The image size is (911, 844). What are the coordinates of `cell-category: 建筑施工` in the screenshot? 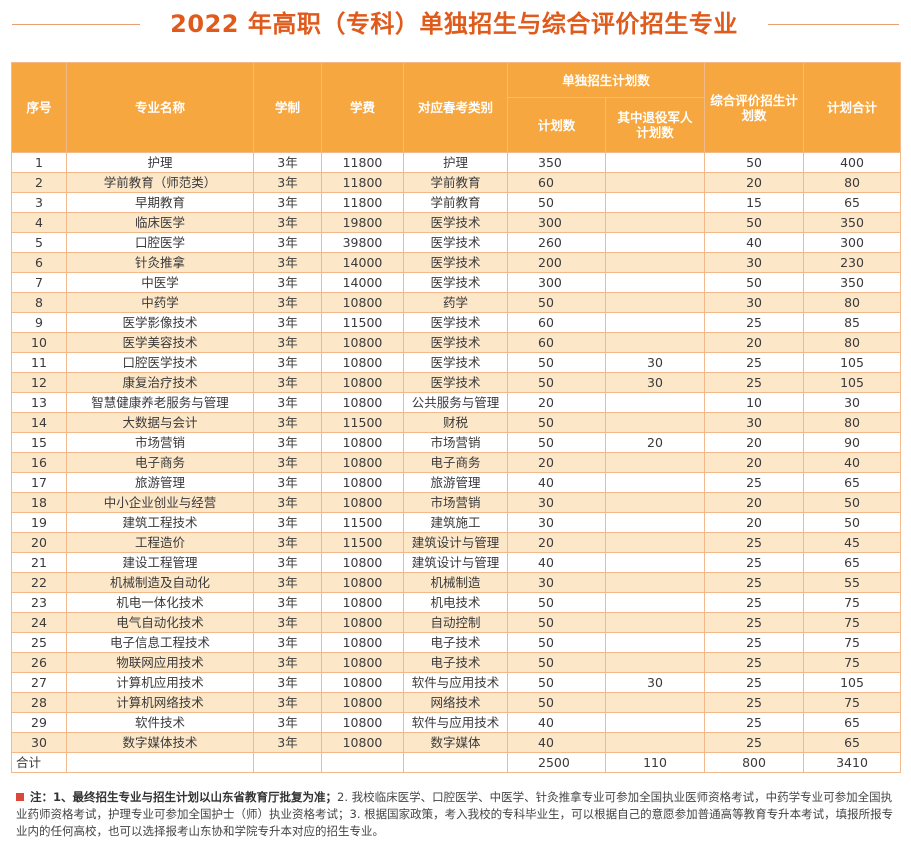 It's located at (455, 522).